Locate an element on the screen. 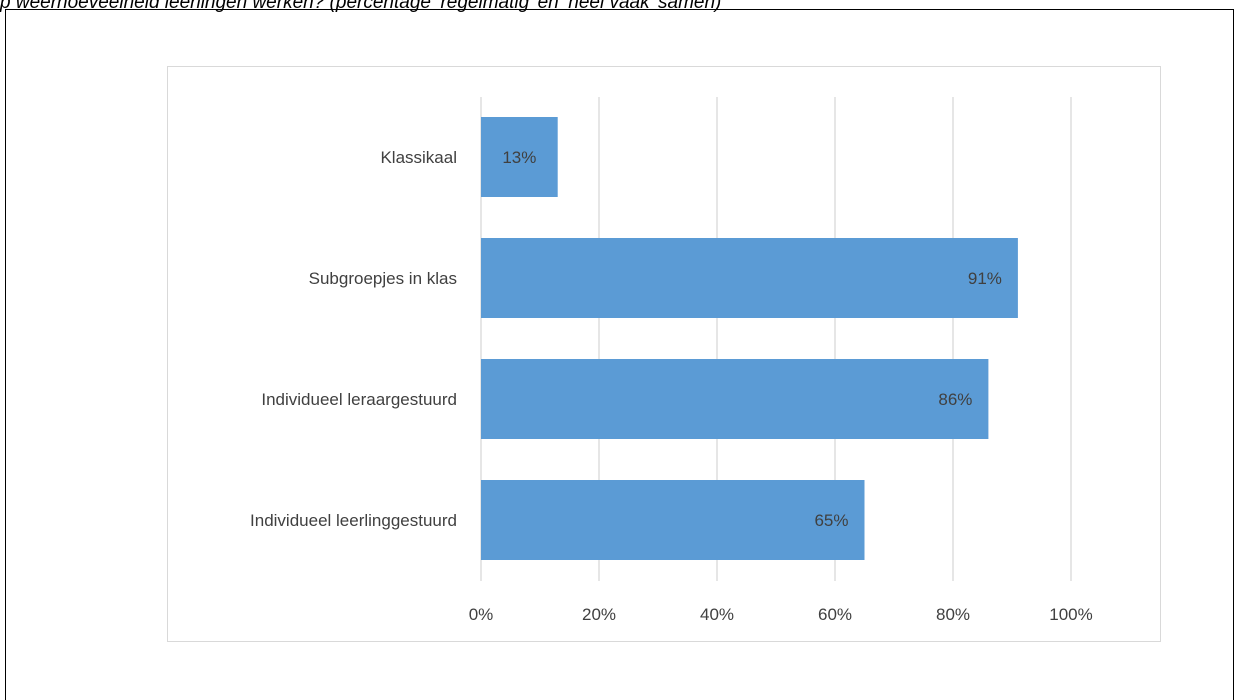 The width and height of the screenshot is (1241, 700). x-tick-label: 60% is located at coordinates (835, 614).